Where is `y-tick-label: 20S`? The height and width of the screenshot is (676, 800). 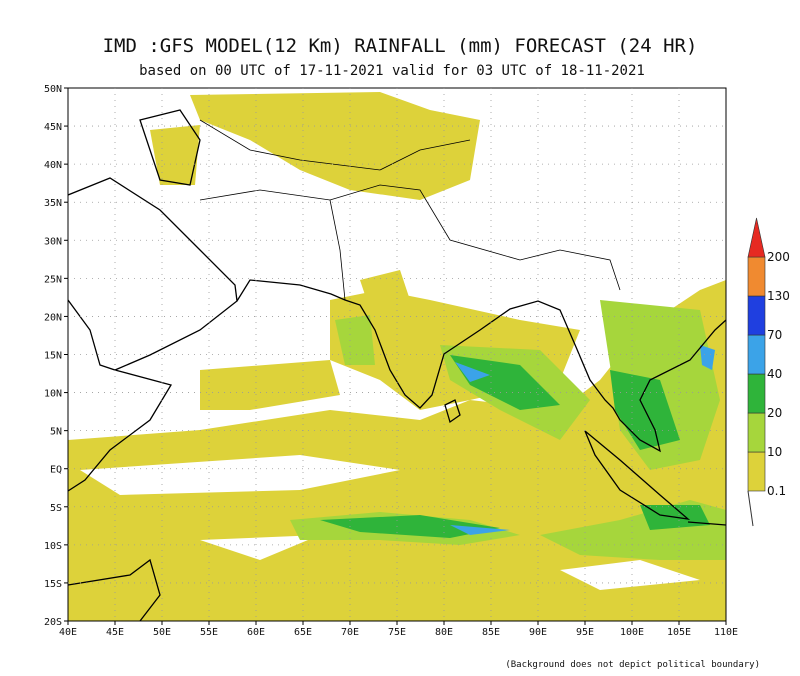
y-tick-label: 20S is located at coordinates (53, 622).